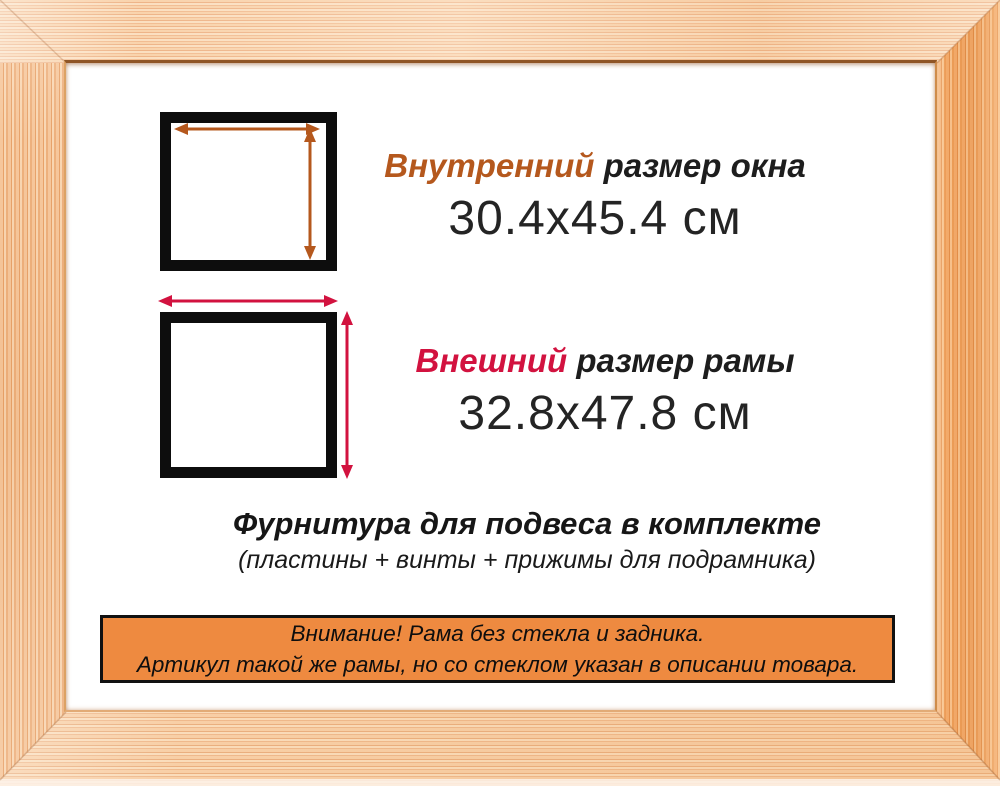  Describe the element at coordinates (248, 301) in the screenshot. I see `outer-width-arrow-icon` at that location.